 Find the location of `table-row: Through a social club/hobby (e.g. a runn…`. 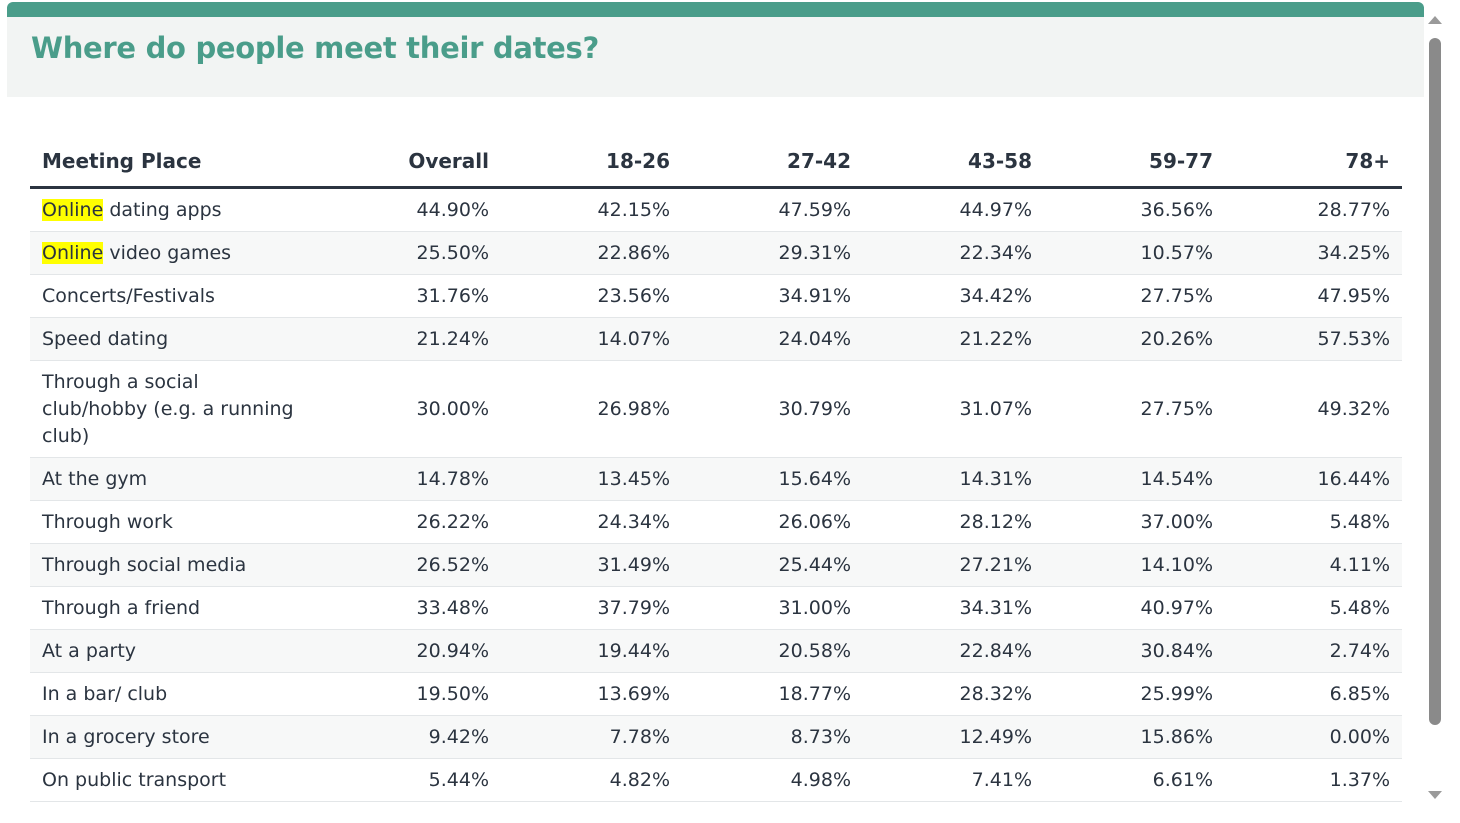

table-row: Through a social club/hobby (e.g. a runn… is located at coordinates (716, 409).